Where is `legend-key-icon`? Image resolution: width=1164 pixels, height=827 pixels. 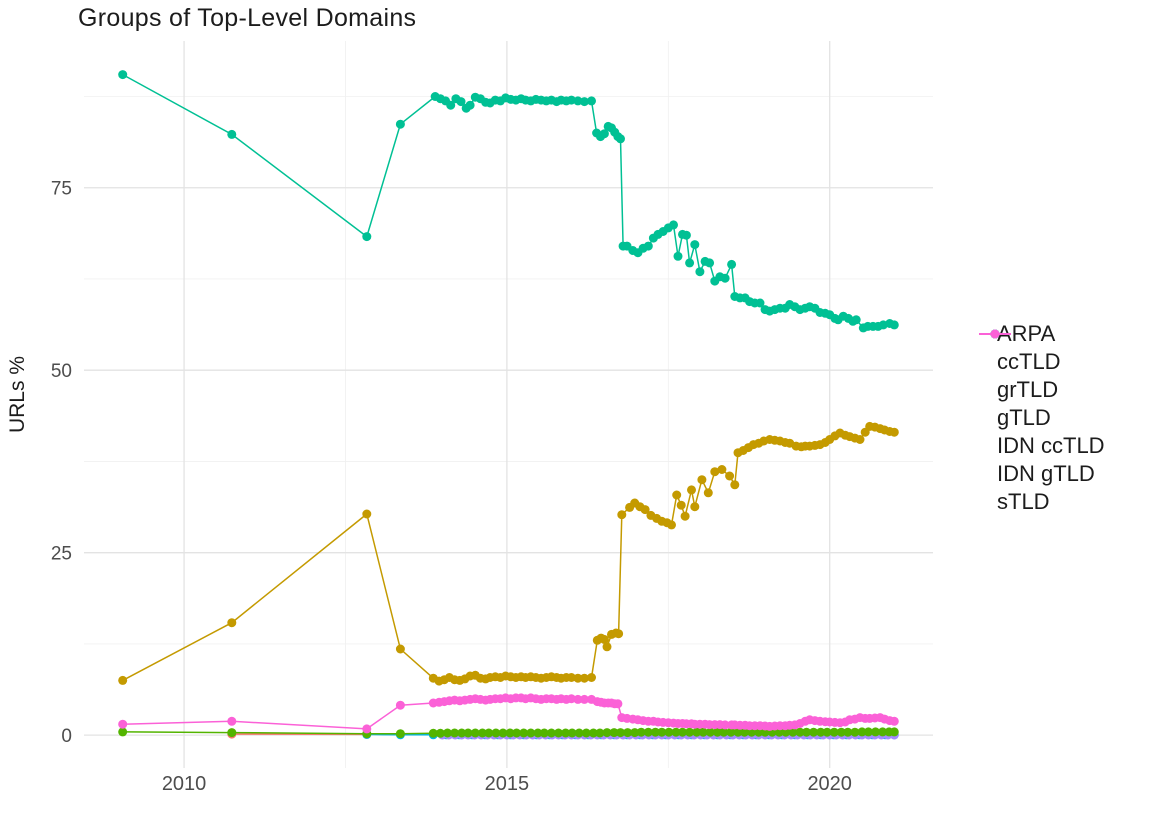
legend-key-icon is located at coordinates (995, 334).